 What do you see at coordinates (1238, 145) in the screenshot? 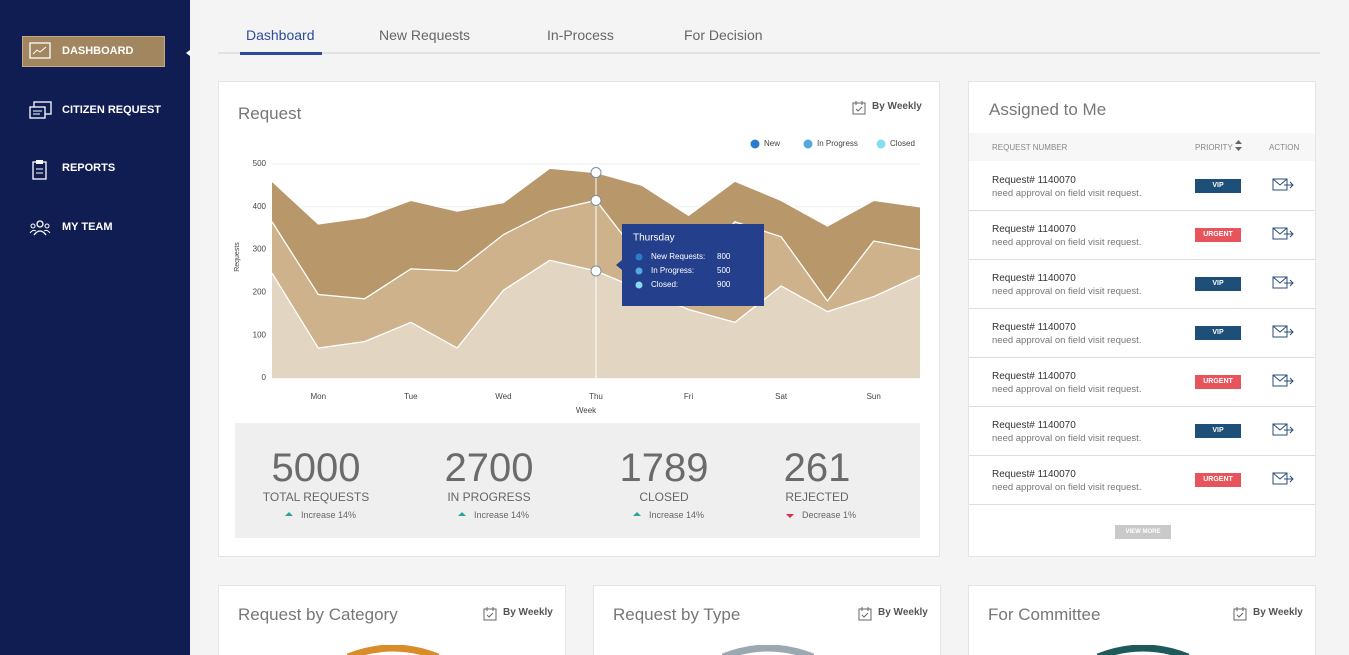
I see `sort-icon` at bounding box center [1238, 145].